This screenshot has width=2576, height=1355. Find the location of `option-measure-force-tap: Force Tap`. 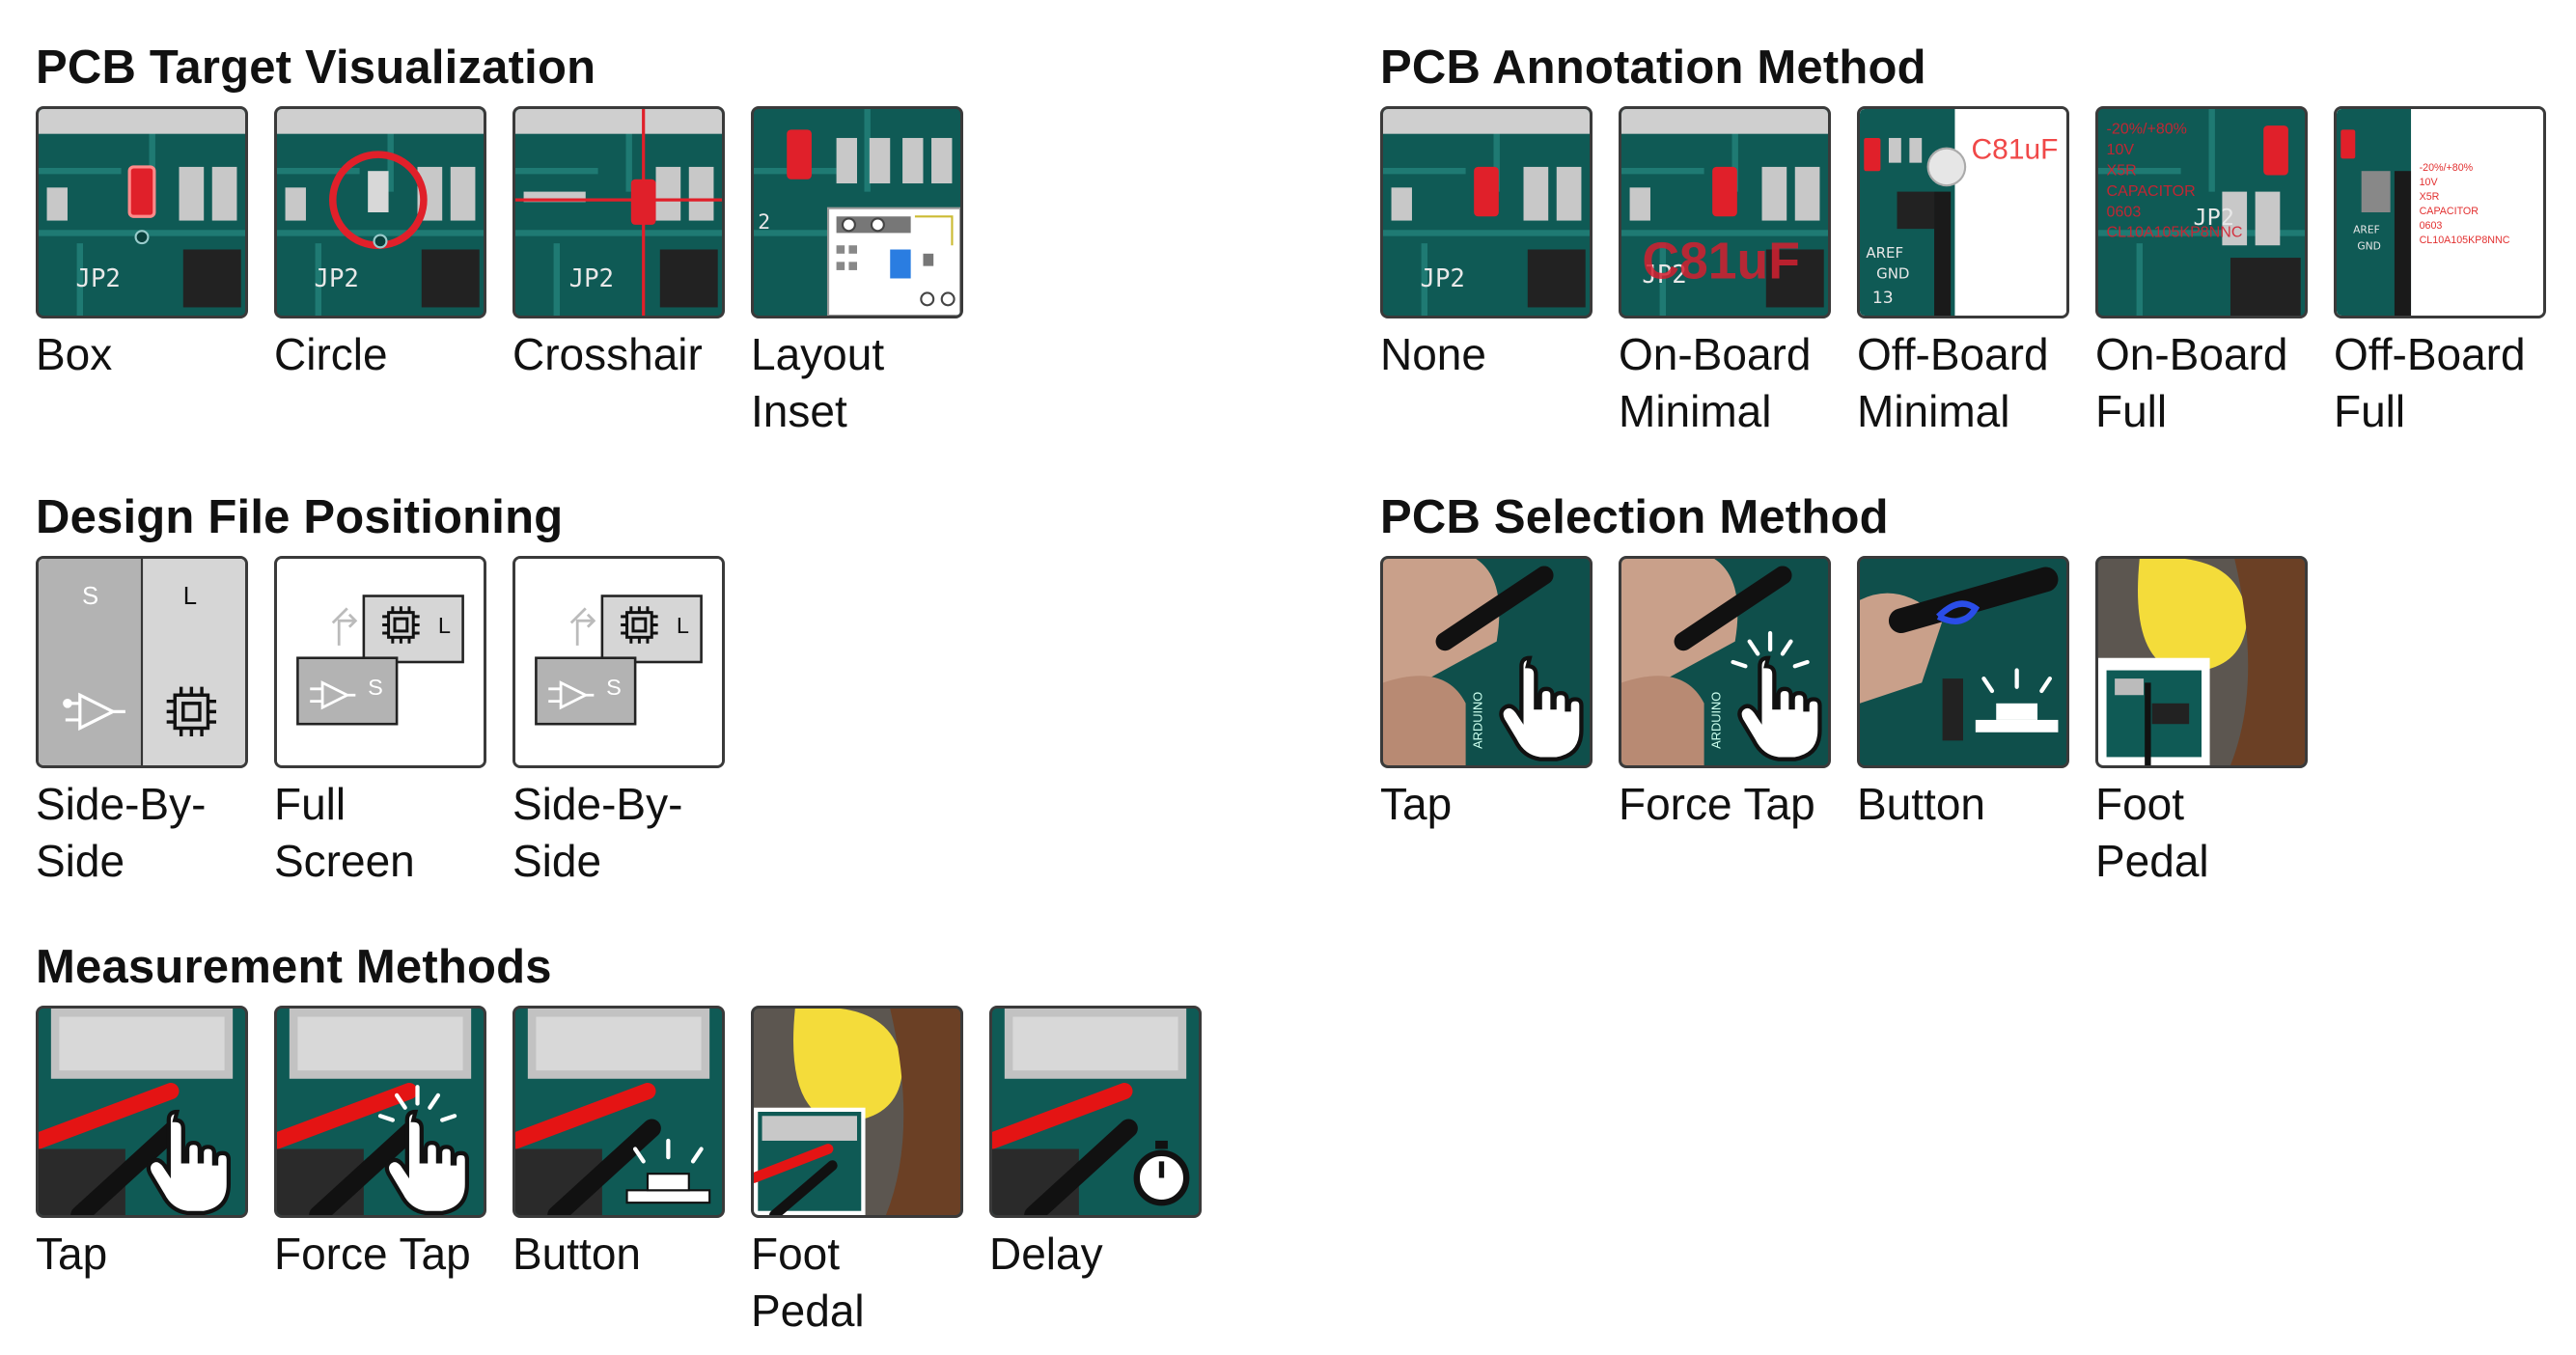

option-measure-force-tap: Force Tap is located at coordinates (380, 1173).